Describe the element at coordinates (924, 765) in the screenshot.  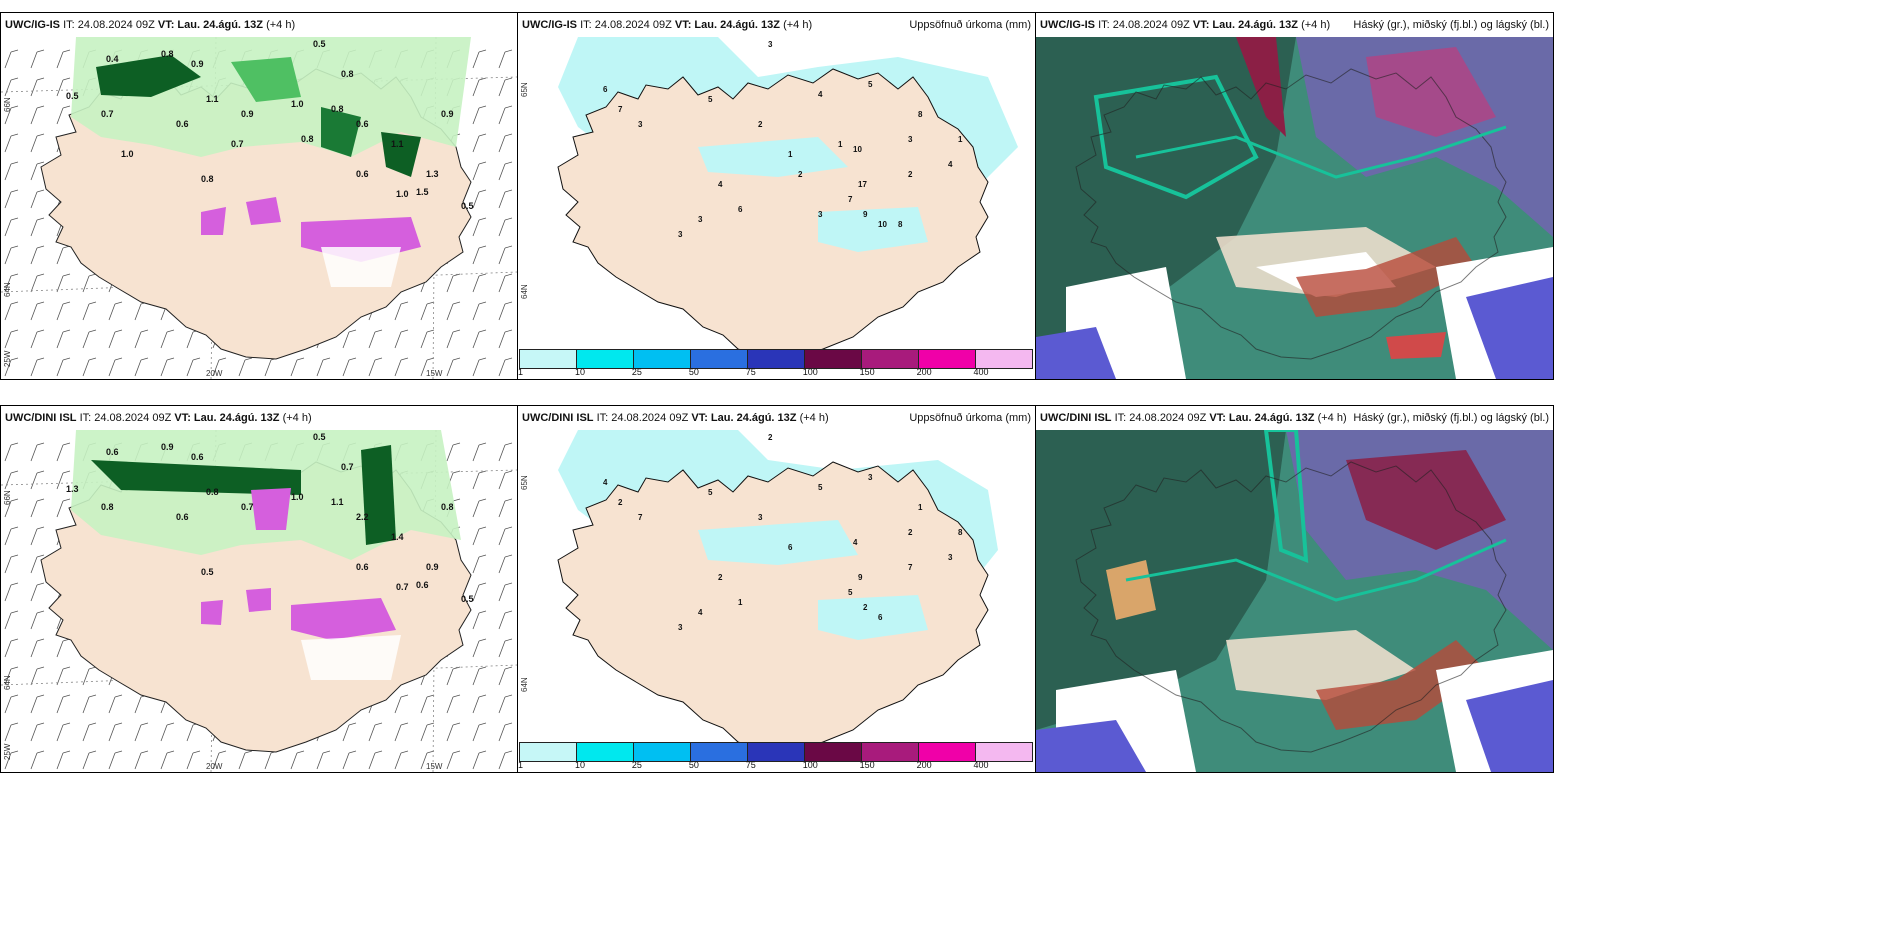
I see `colorbar-label: 200` at that location.